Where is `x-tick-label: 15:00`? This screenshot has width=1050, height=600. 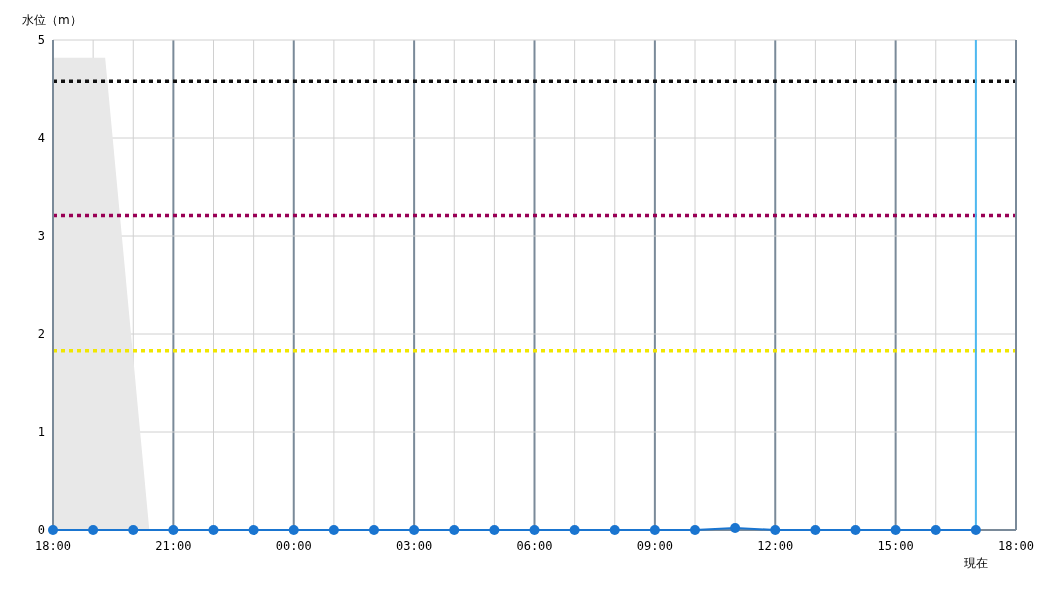
x-tick-label: 15:00 is located at coordinates (895, 546).